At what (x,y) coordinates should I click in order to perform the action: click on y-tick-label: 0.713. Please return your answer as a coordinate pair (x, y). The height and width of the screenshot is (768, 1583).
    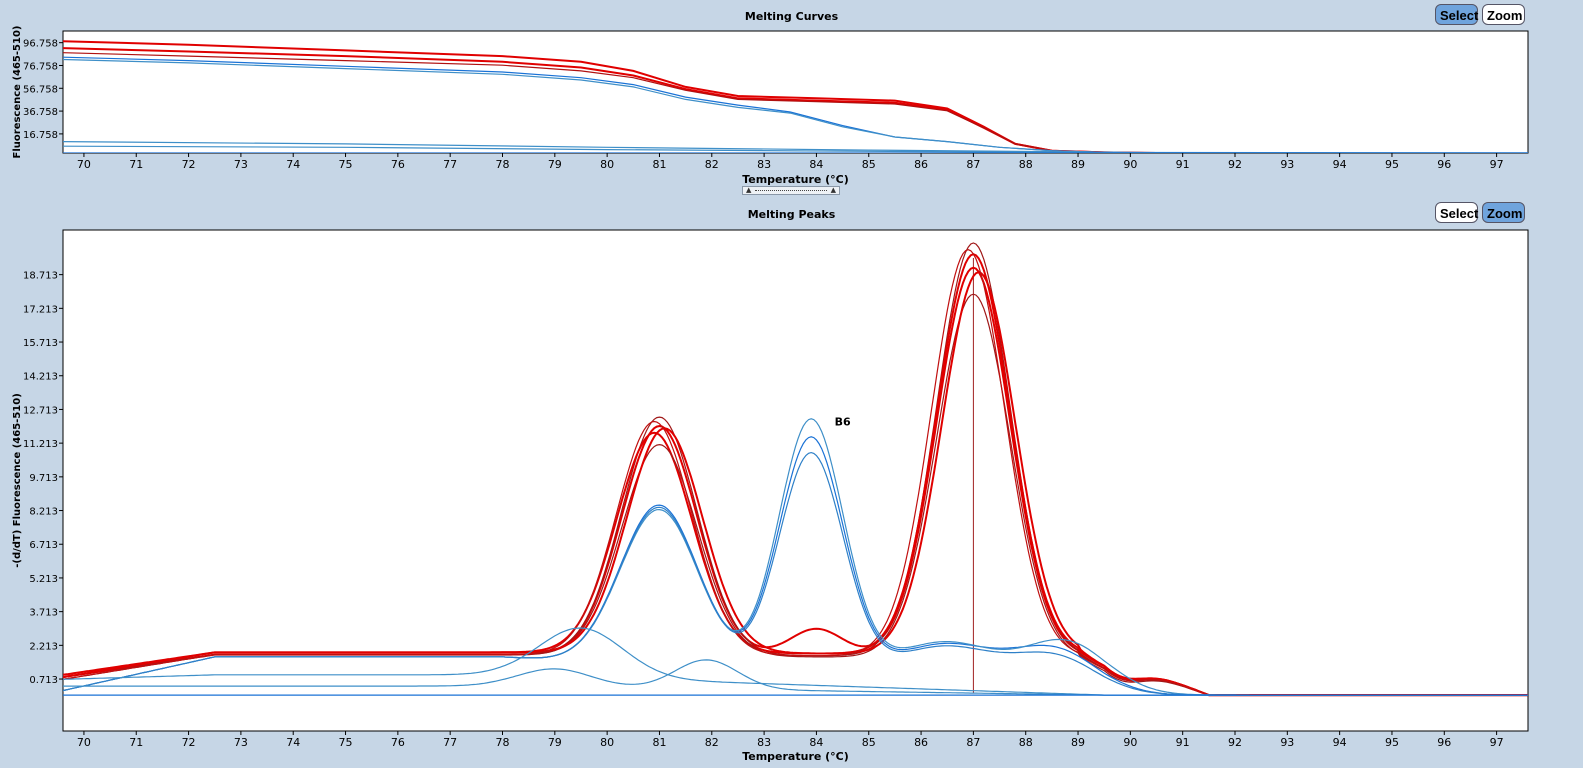
    Looking at the image, I should click on (43, 680).